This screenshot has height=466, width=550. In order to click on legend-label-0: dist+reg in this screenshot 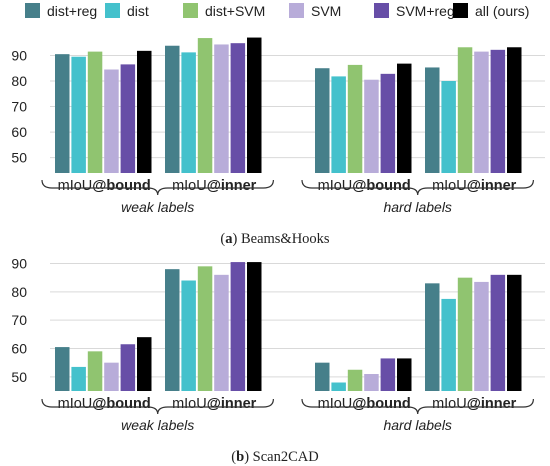, I will do `click(72, 11)`.